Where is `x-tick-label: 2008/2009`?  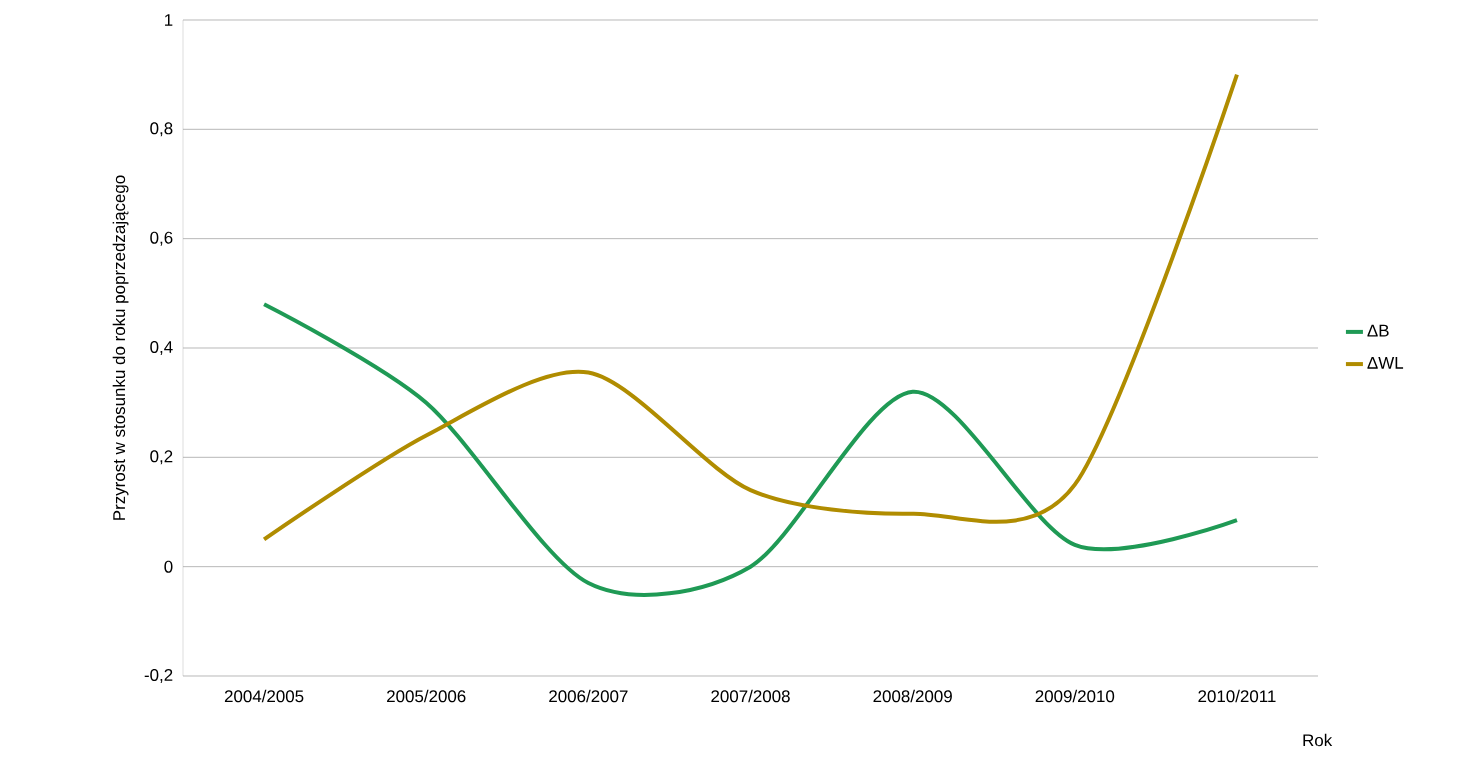
x-tick-label: 2008/2009 is located at coordinates (912, 696).